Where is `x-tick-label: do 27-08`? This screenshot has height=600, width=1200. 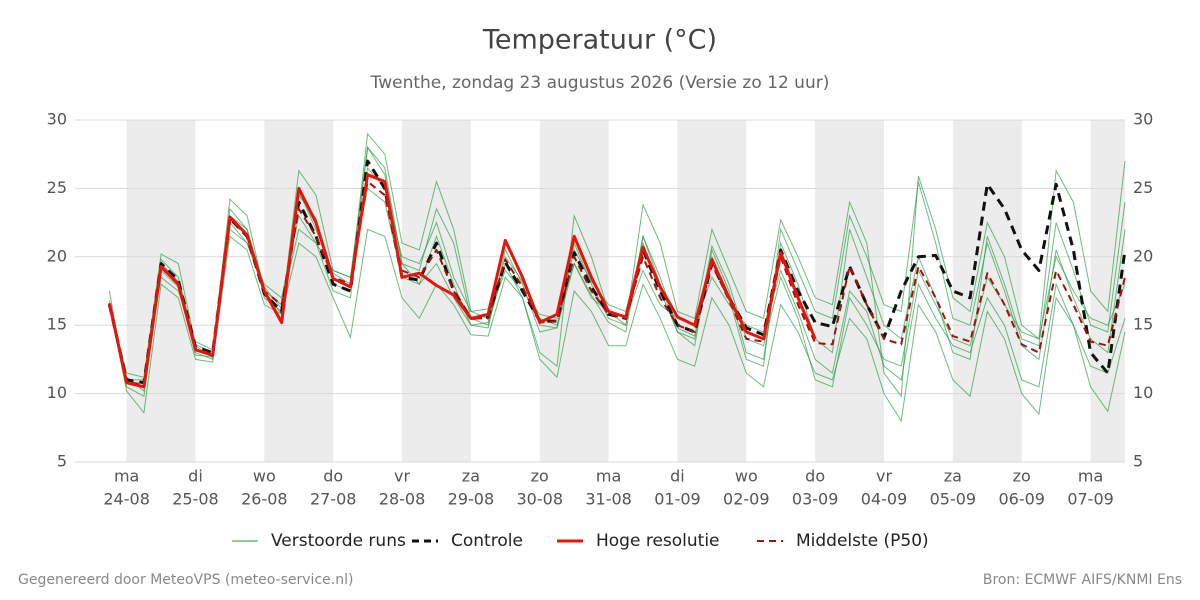 x-tick-label: do 27-08 is located at coordinates (333, 487).